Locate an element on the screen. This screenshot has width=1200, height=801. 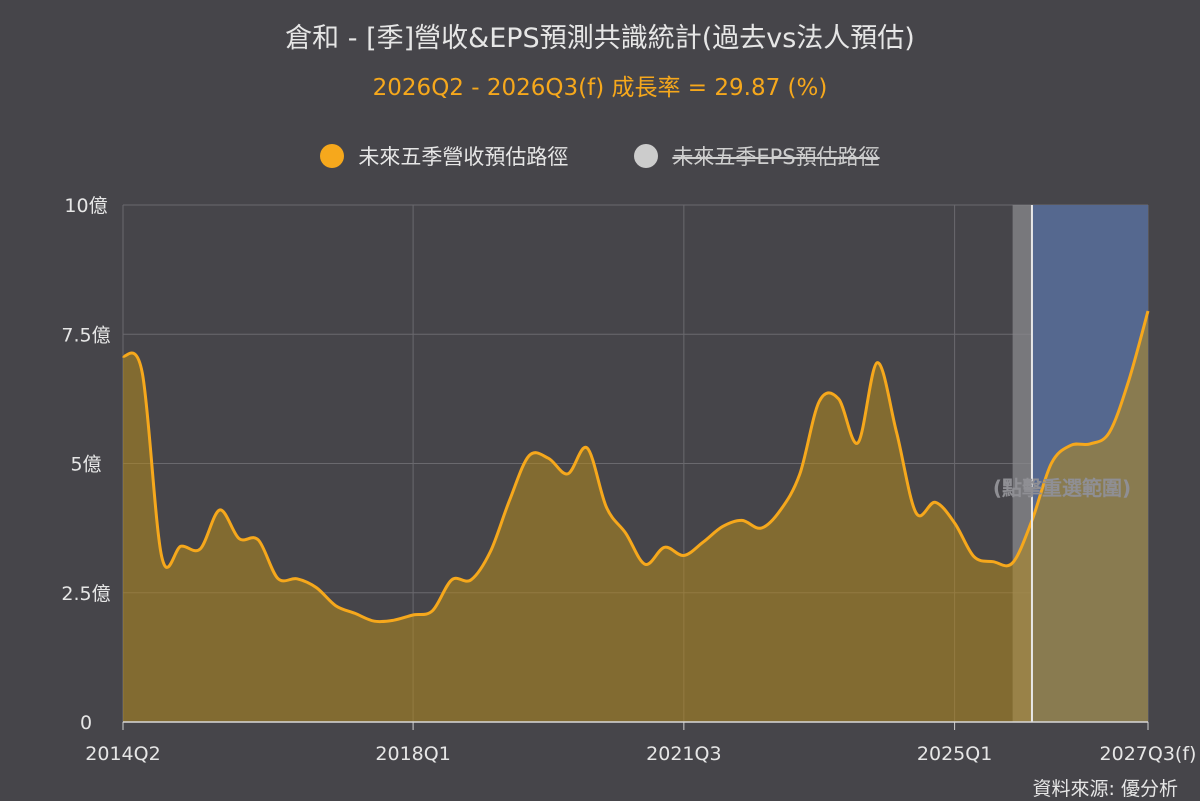
y-tick-label: 0 is located at coordinates (86, 723).